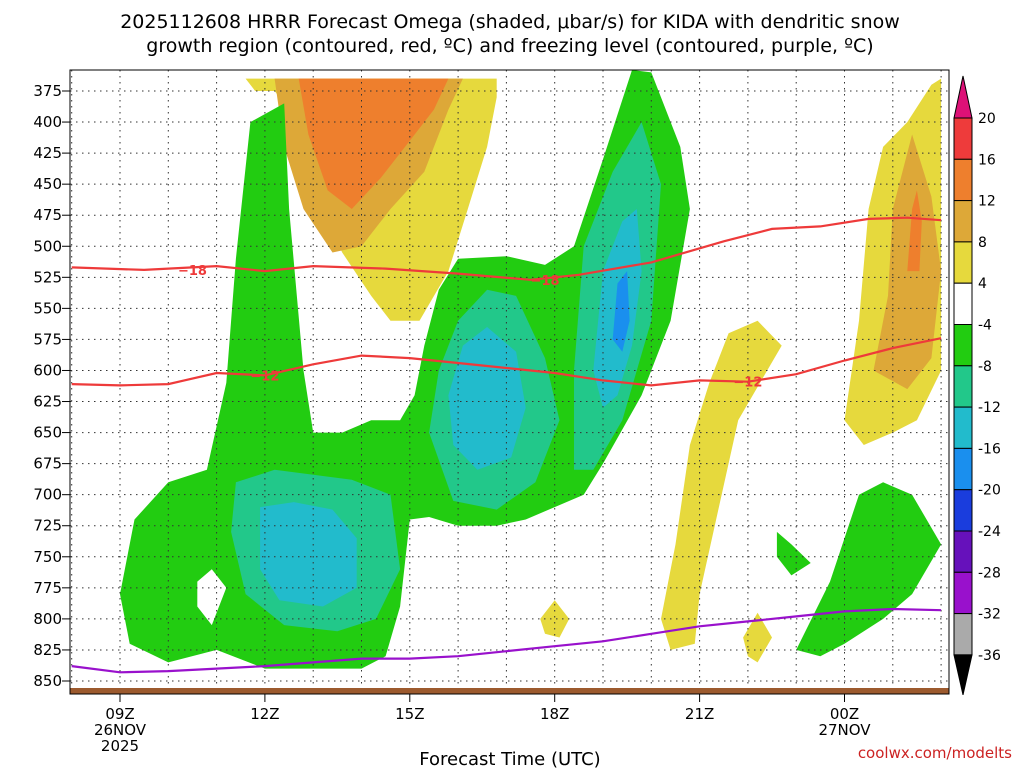 The height and width of the screenshot is (768, 1024). Describe the element at coordinates (989, 491) in the screenshot. I see `colorbar-label: -20` at that location.